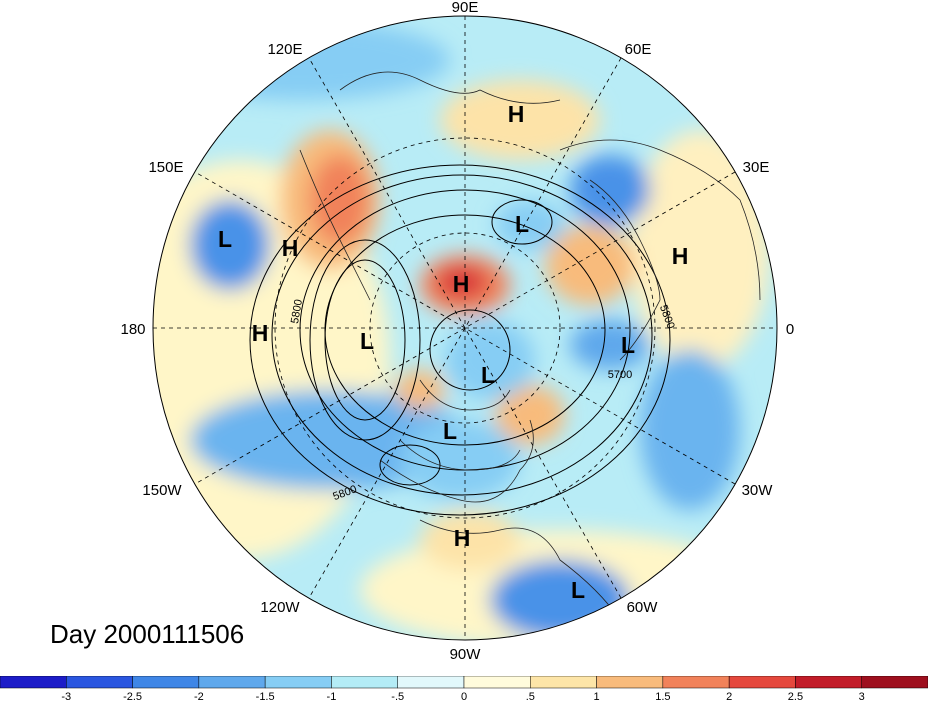 This screenshot has height=702, width=928. Describe the element at coordinates (638, 49) in the screenshot. I see `longitude-label: 60E` at that location.